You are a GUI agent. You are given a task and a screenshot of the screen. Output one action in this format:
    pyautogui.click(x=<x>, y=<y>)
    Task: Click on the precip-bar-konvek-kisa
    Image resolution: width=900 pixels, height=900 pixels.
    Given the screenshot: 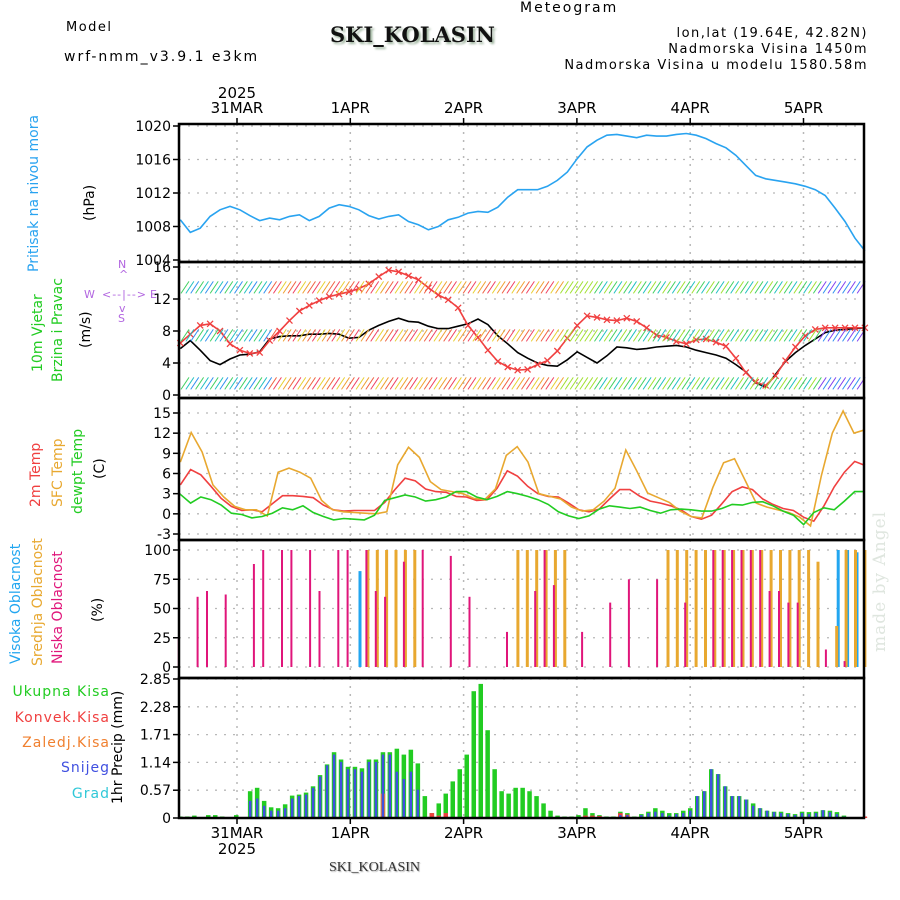 What is the action you would take?
    pyautogui.click(x=445, y=815)
    